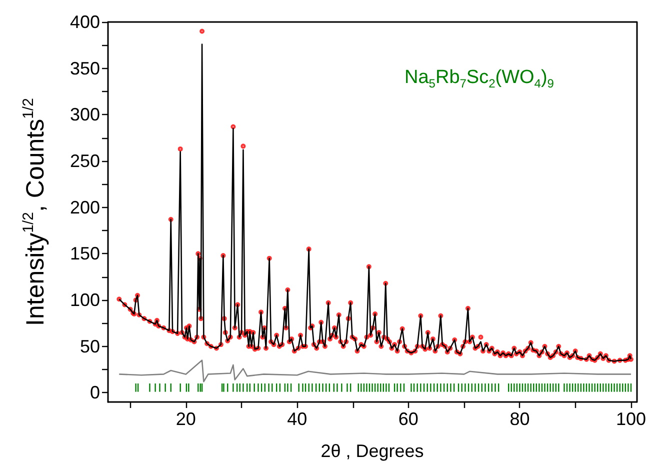 The image size is (649, 465). I want to click on y-axis-title: Intensity1/2, Counts1/2, so click(35, 212).